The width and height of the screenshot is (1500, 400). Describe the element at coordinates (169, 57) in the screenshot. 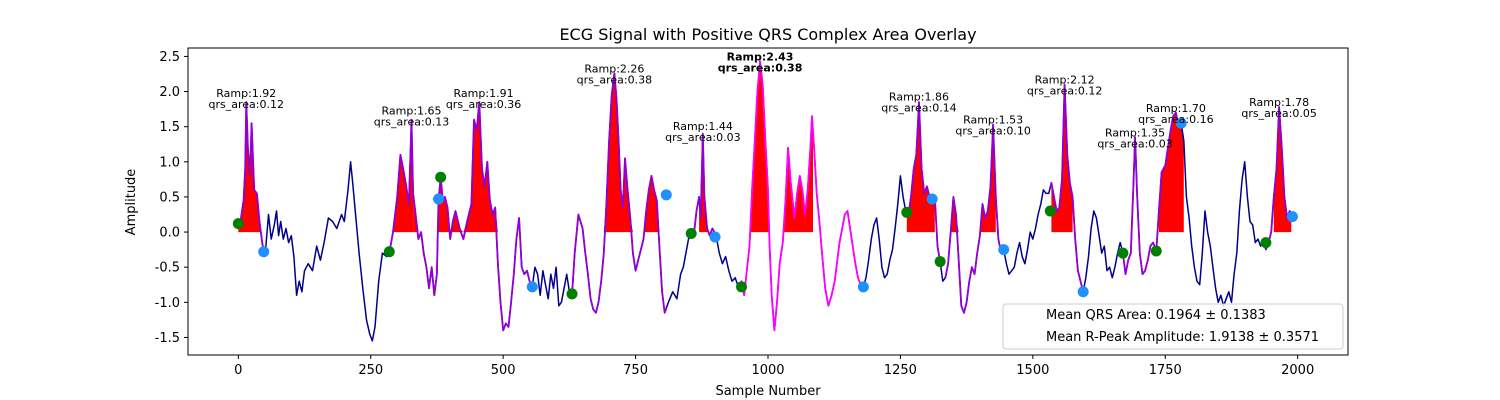

I see `y-tick-label-8: 2.5` at that location.